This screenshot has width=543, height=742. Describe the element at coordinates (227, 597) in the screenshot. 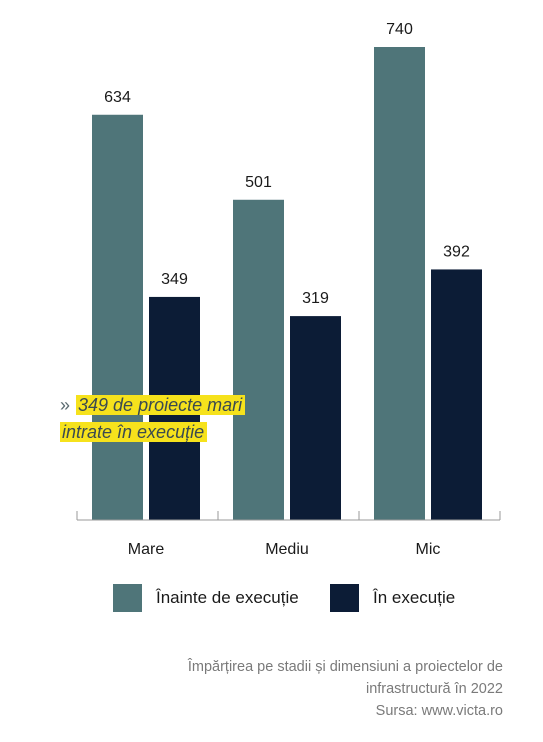

I see `legend-label-before: Înainte de execuție` at that location.